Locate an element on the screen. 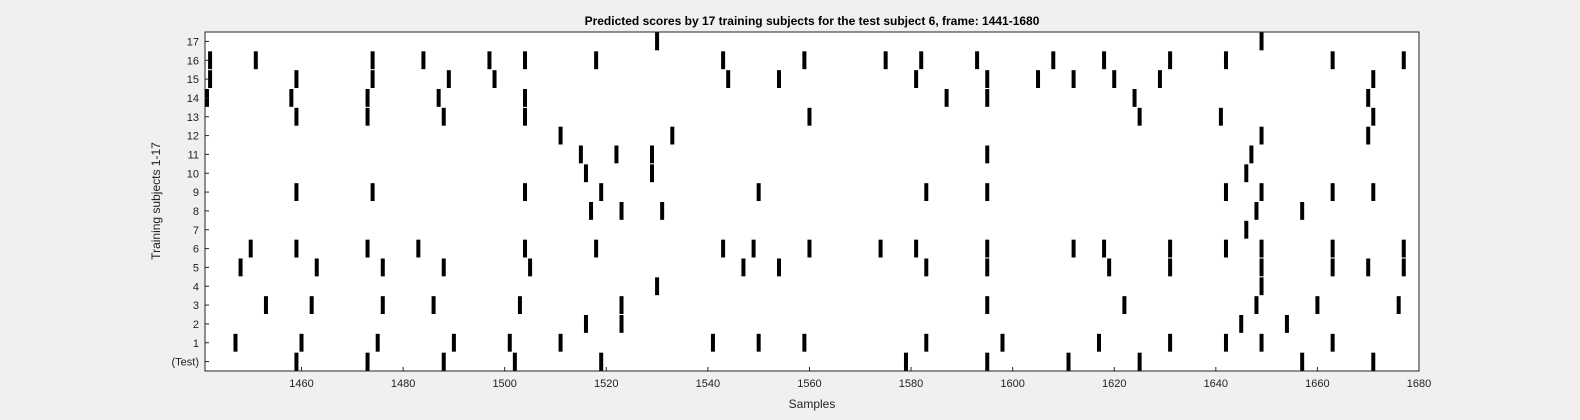 The height and width of the screenshot is (420, 1580). y-tick-label: 13 is located at coordinates (193, 118).